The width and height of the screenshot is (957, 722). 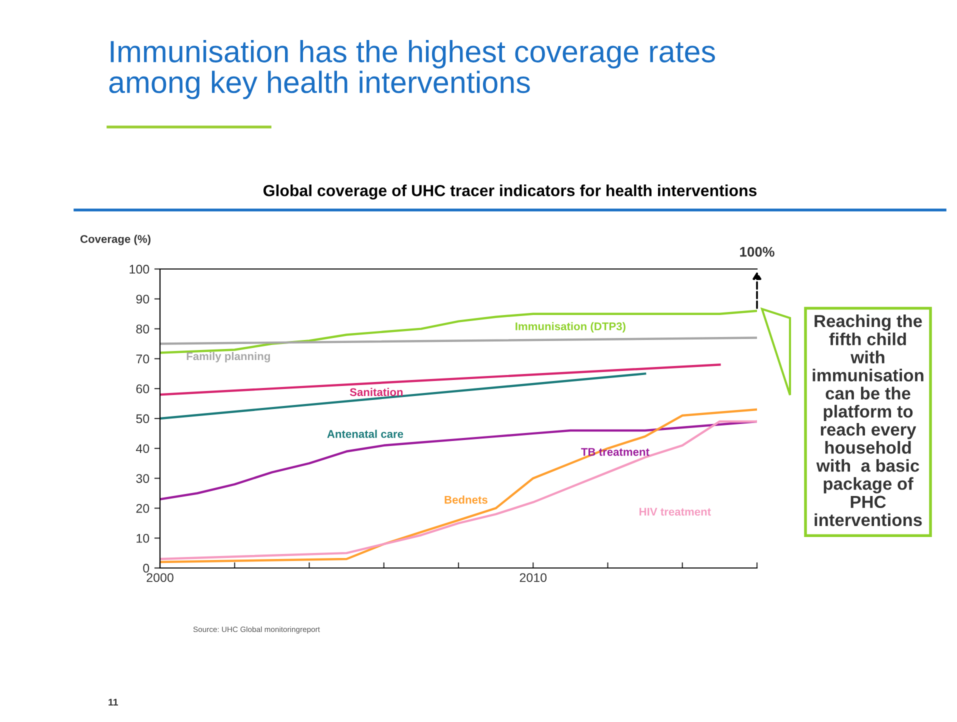 What do you see at coordinates (510, 192) in the screenshot?
I see `chart-subtitle: Global coverage of UHC tracer indicators for health interventions` at bounding box center [510, 192].